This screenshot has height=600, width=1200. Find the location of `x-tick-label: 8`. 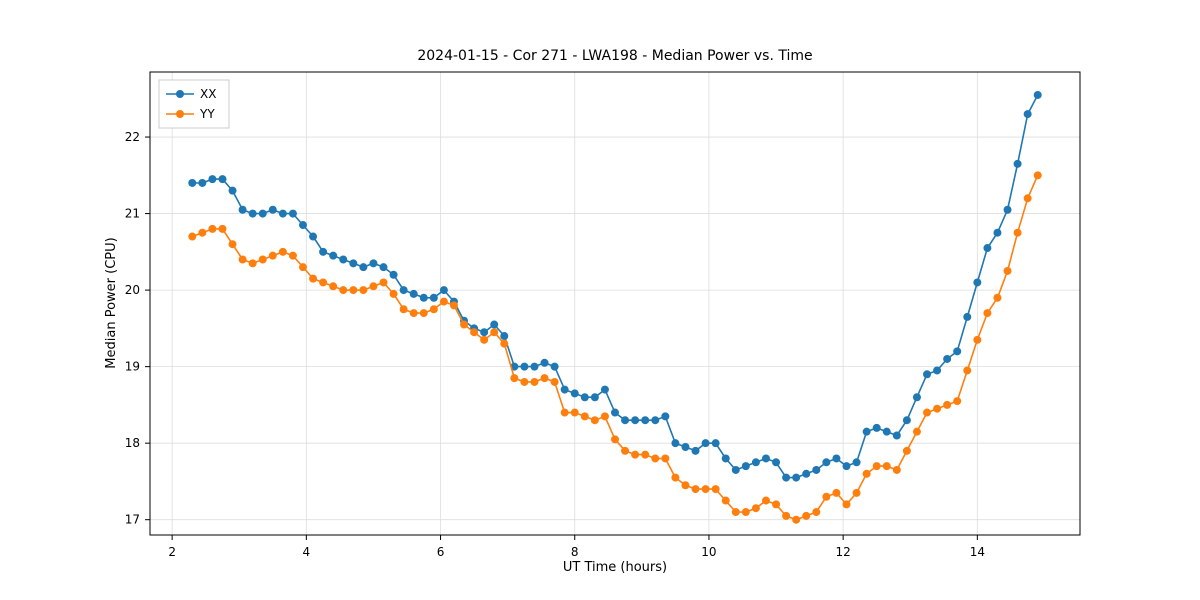

x-tick-label: 8 is located at coordinates (575, 552).